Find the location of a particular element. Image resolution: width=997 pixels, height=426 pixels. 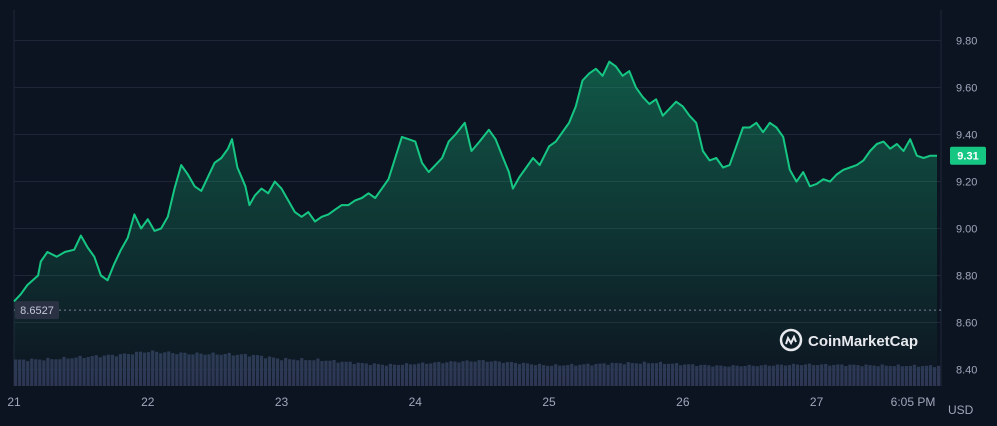

x-tick-label: 23 is located at coordinates (282, 402).